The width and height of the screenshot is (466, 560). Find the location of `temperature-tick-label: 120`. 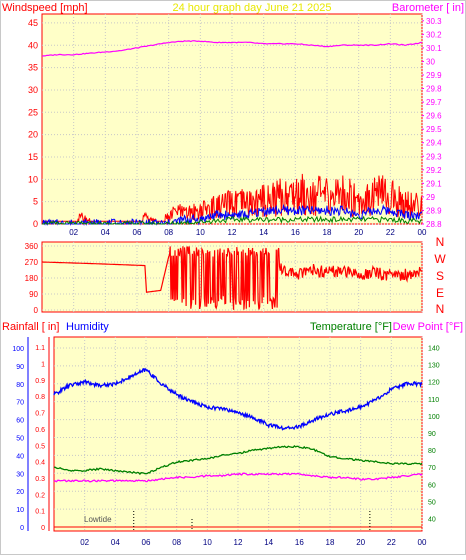

temperature-tick-label: 120 is located at coordinates (434, 383).